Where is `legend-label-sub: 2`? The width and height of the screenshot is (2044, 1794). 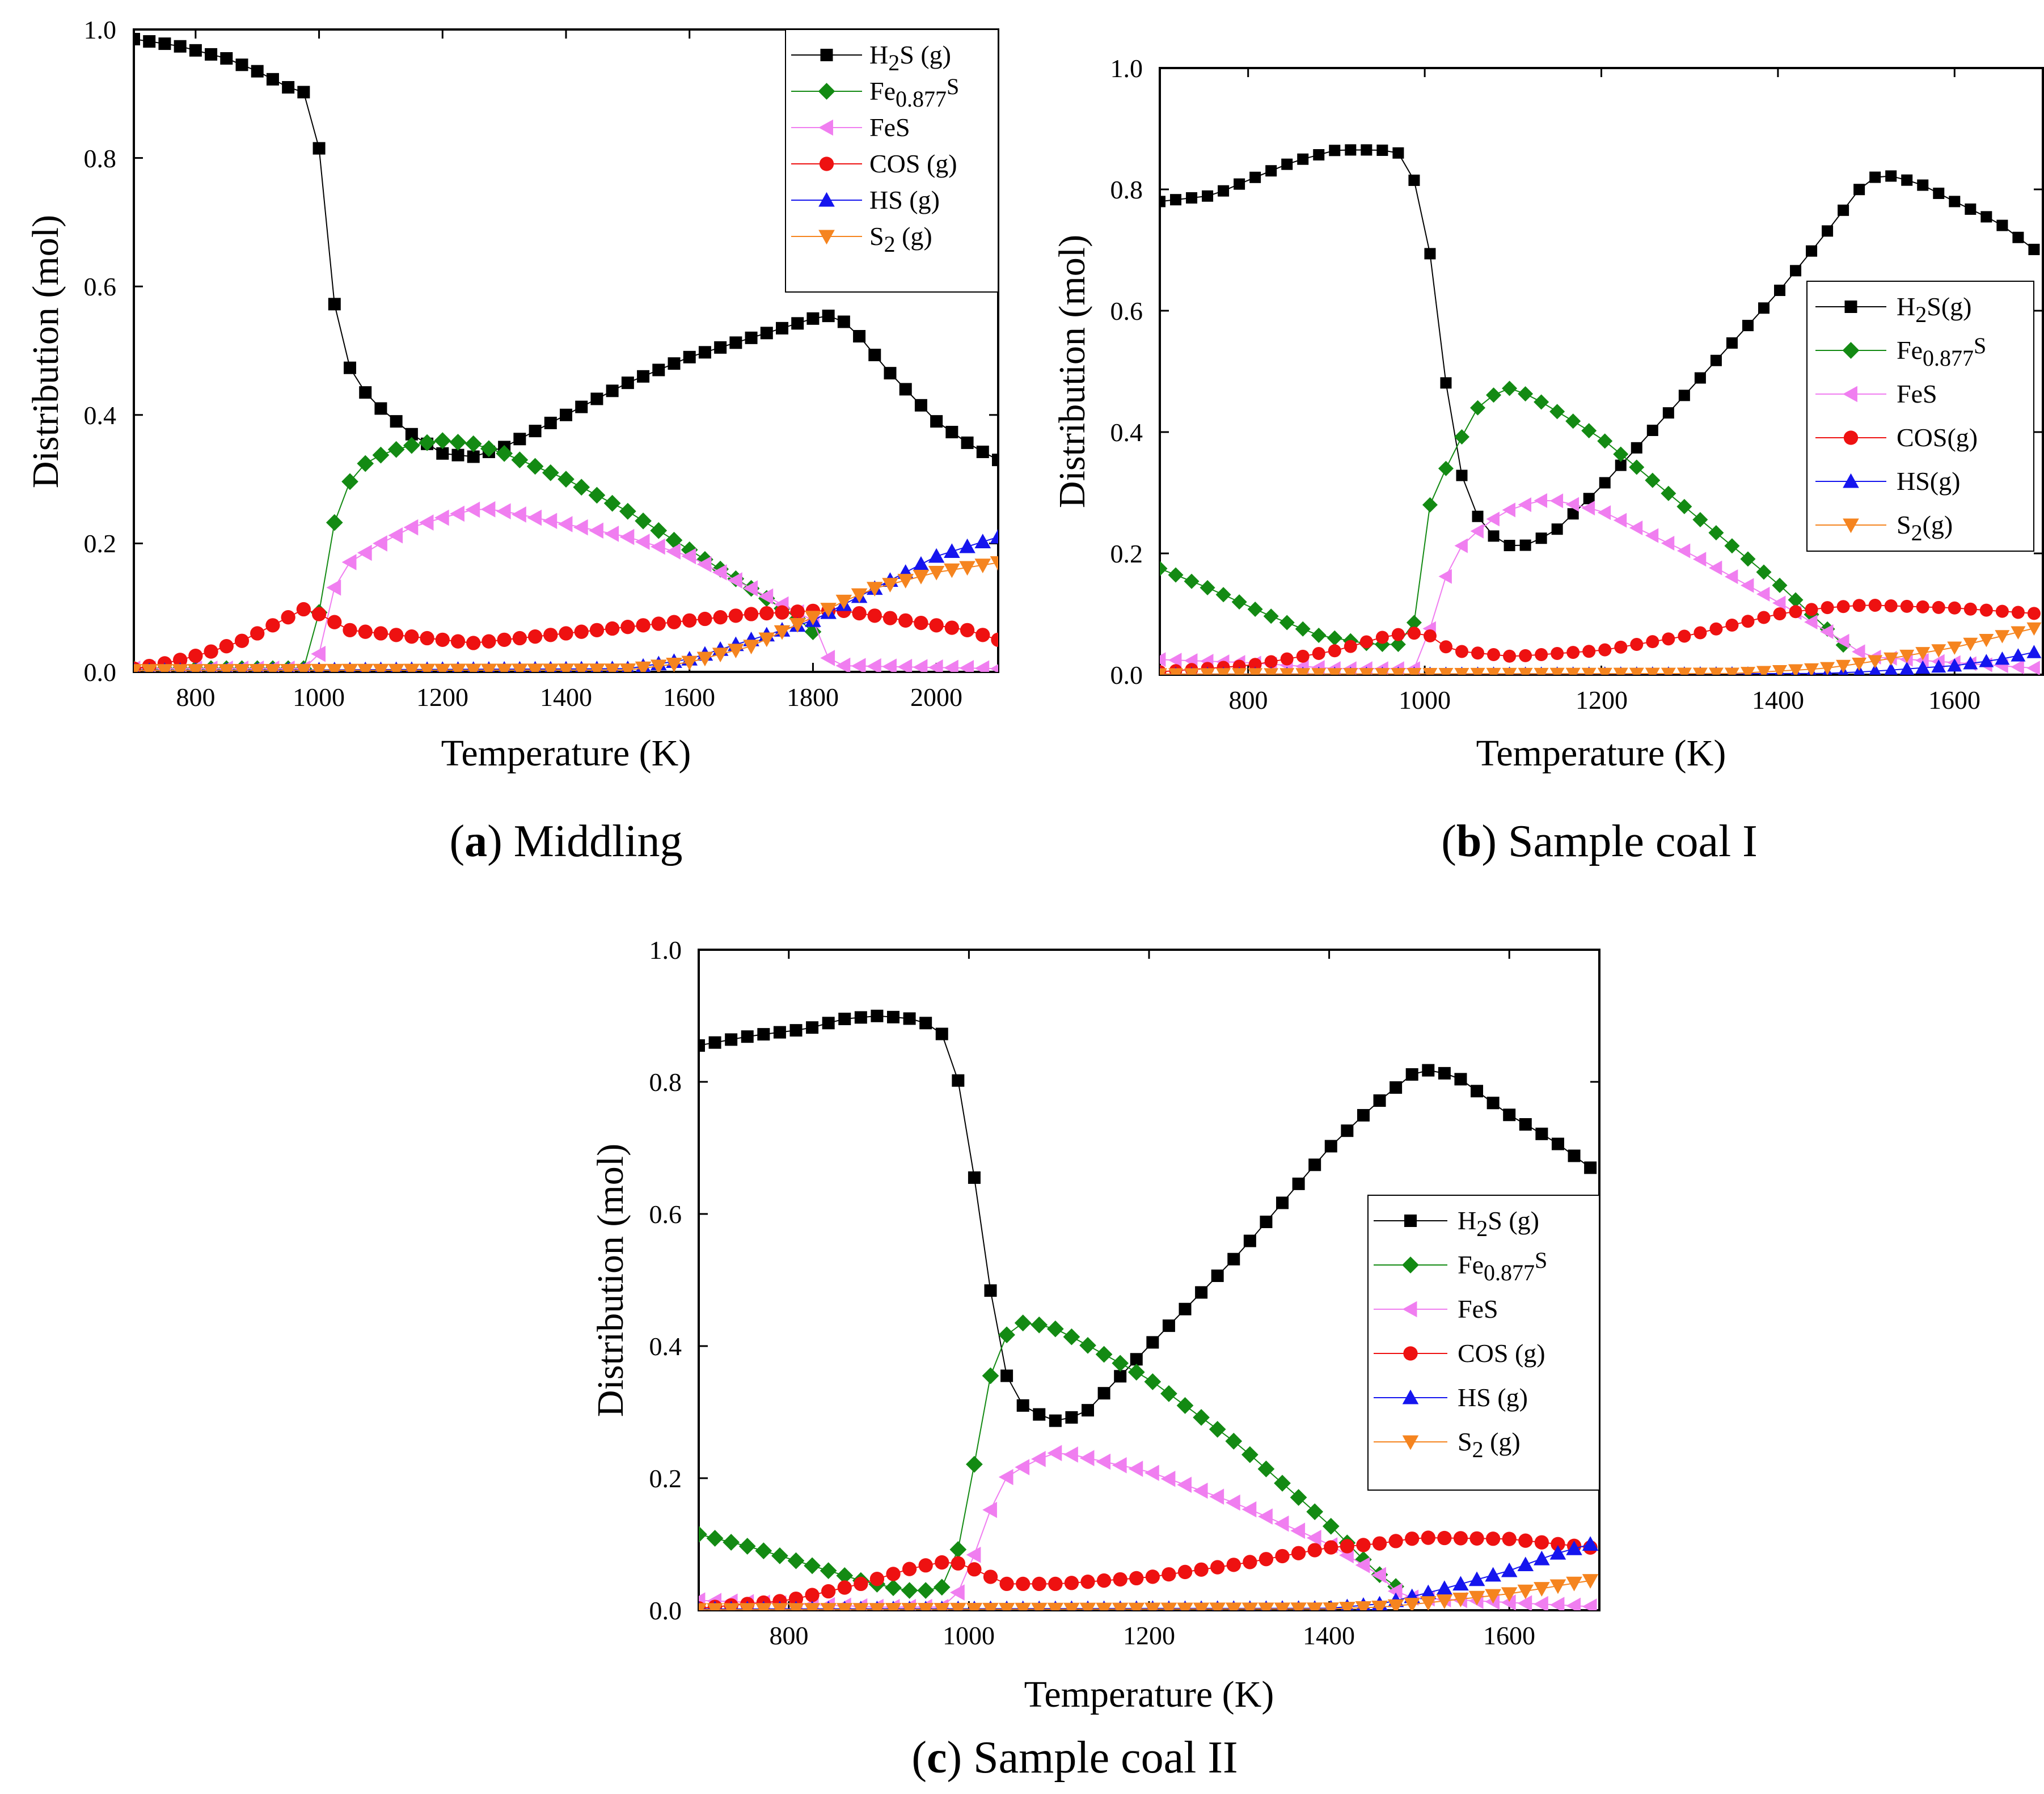 legend-label-sub: 2 is located at coordinates (1917, 532).